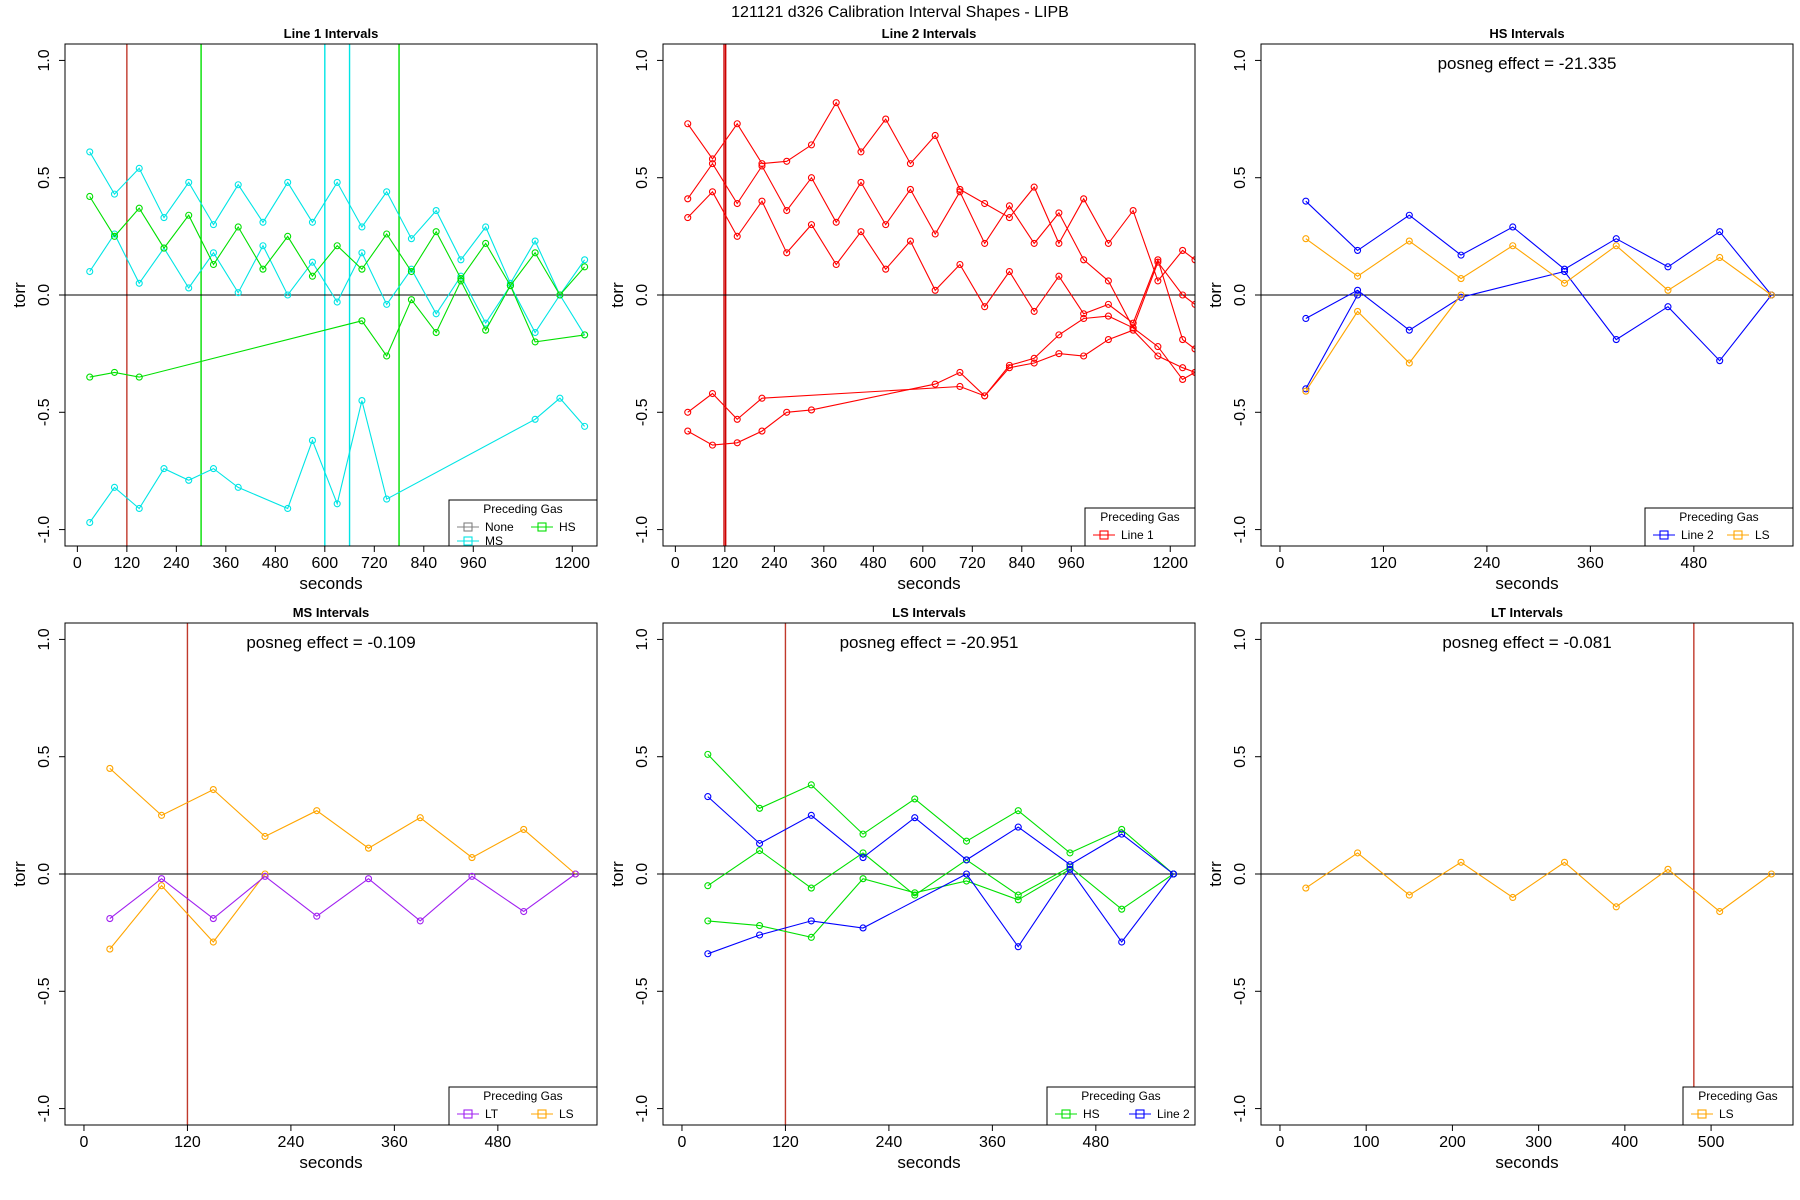 This screenshot has width=1800, height=1200. Describe the element at coordinates (523, 523) in the screenshot. I see `legend: Preceding Gas None HS MS` at that location.